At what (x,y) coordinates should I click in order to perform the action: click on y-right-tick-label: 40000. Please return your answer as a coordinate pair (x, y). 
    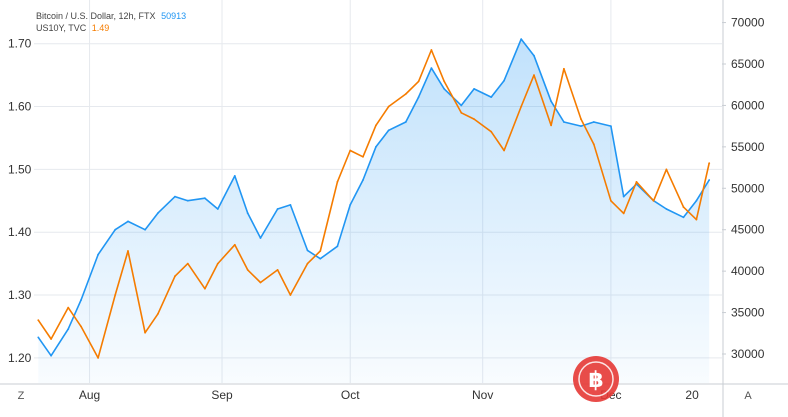
    Looking at the image, I should click on (748, 271).